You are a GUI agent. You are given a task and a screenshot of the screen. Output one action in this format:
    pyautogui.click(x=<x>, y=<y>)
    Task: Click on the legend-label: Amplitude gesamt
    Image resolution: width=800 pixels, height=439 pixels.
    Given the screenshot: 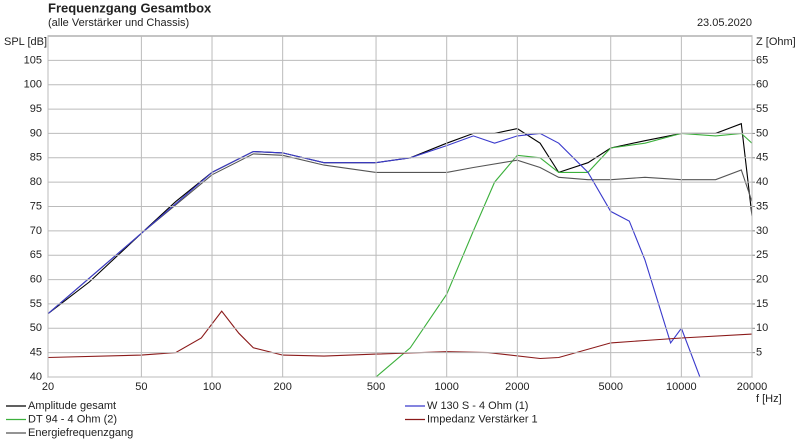 What is the action you would take?
    pyautogui.click(x=72, y=406)
    